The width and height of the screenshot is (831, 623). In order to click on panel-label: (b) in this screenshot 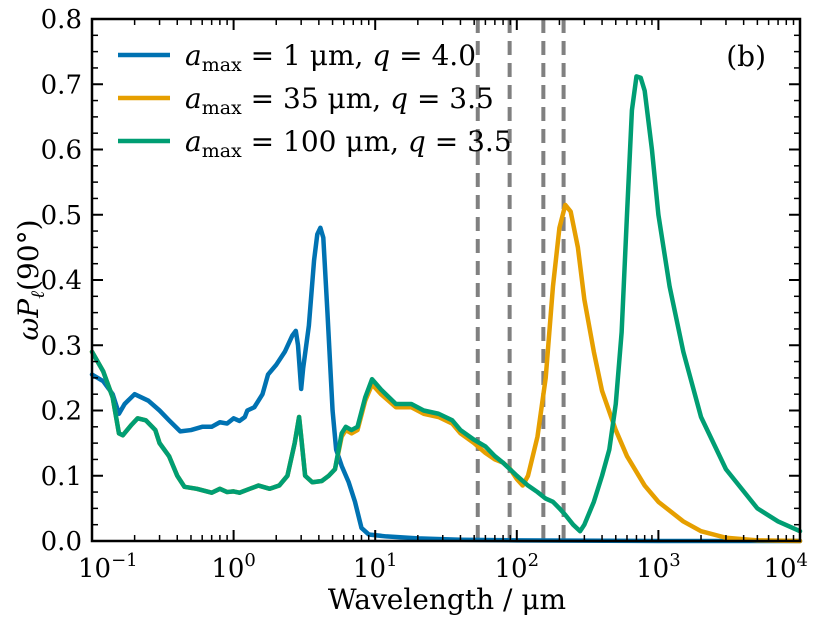, I will do `click(746, 56)`.